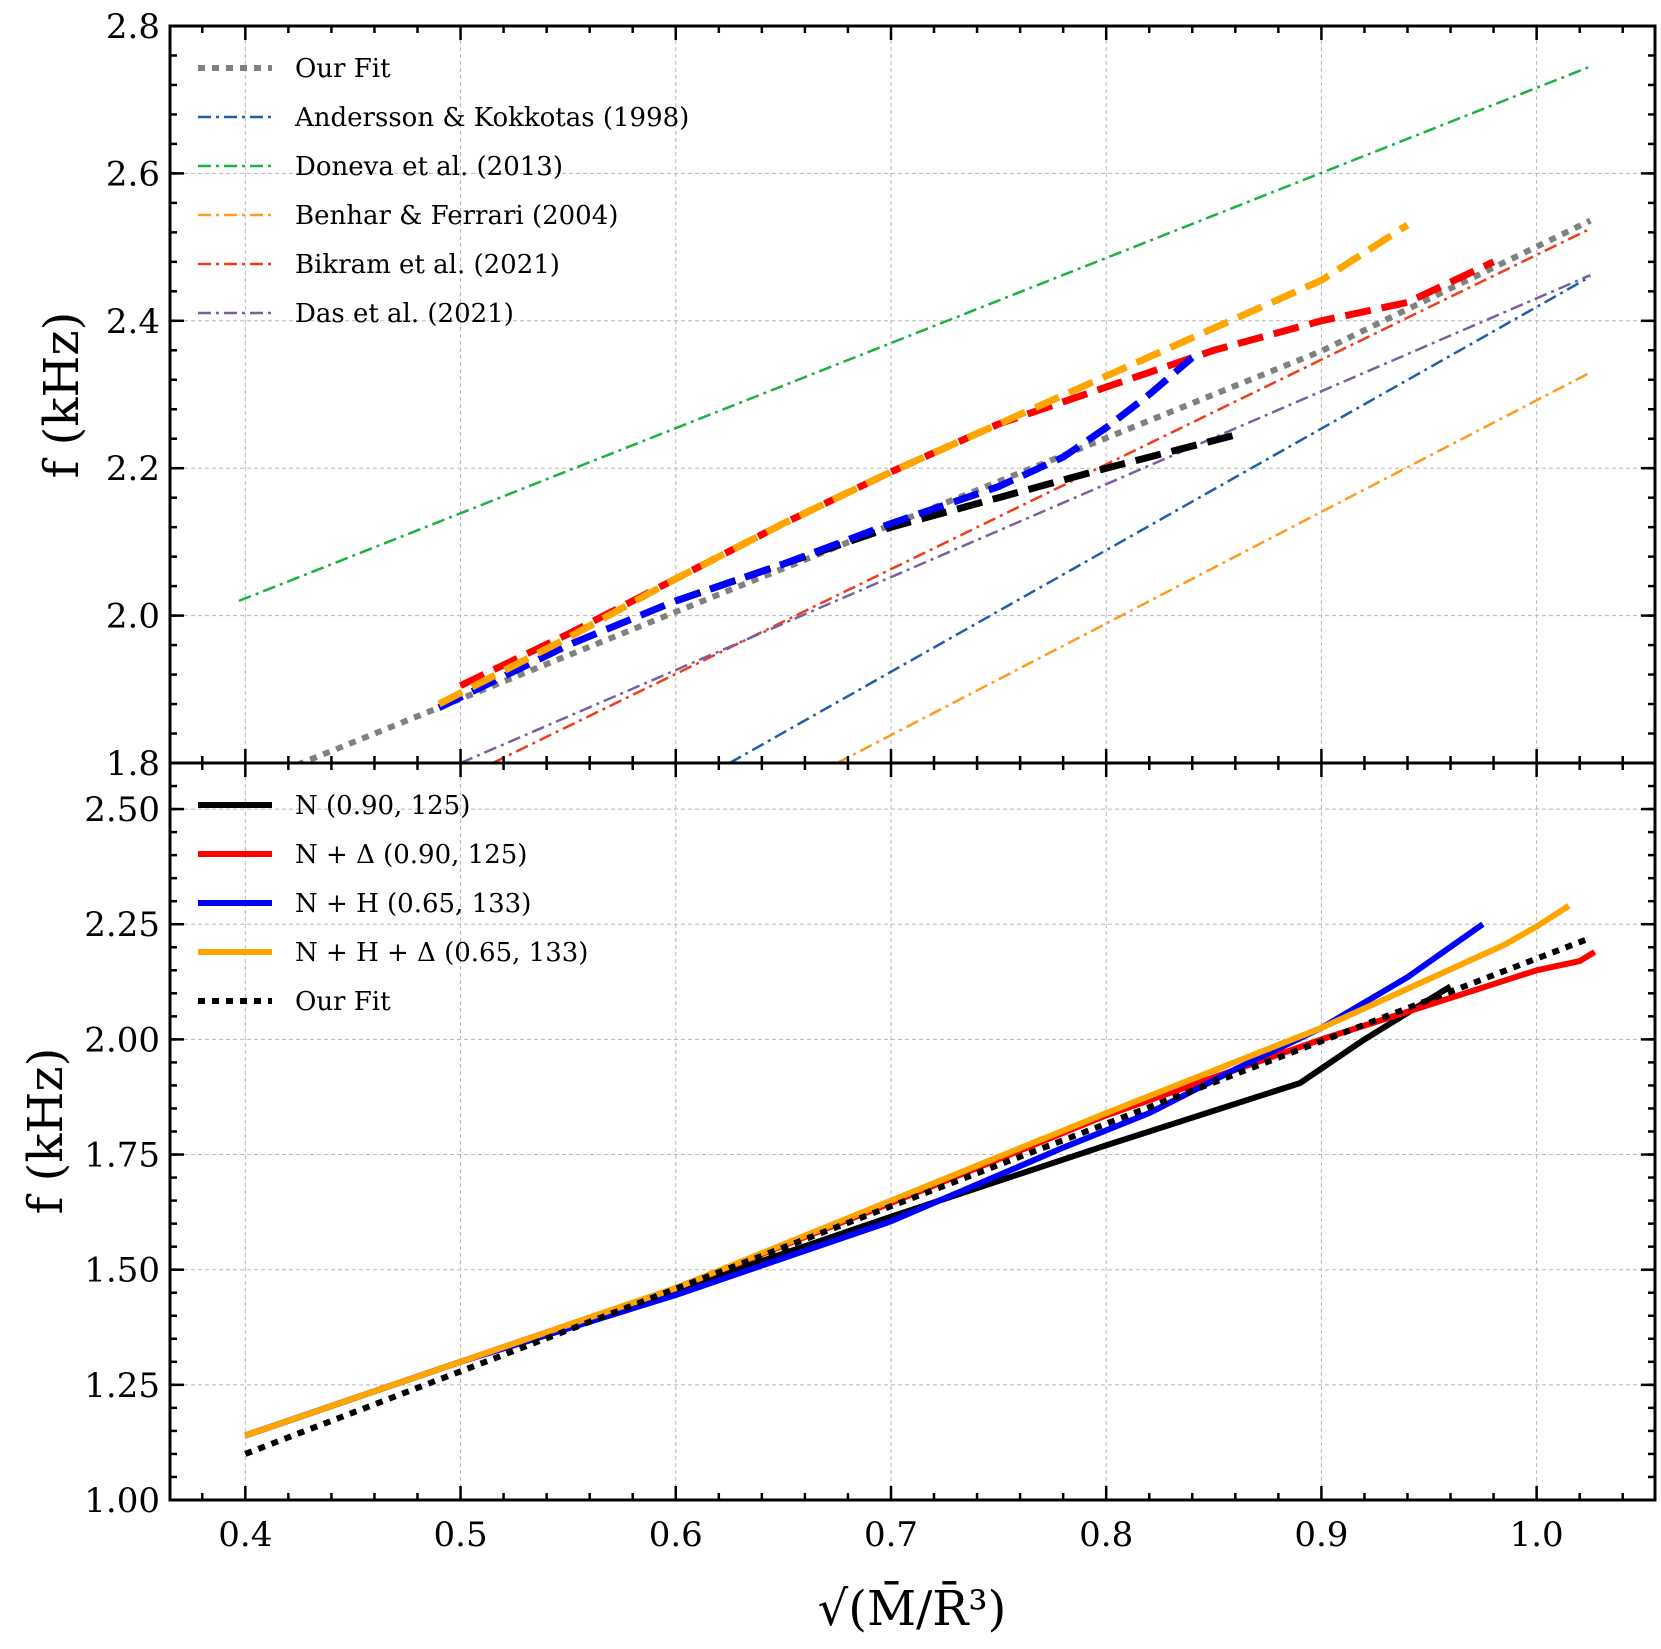  Describe the element at coordinates (46, 1131) in the screenshot. I see `bottom-y-axis-label: f (kHz)` at that location.